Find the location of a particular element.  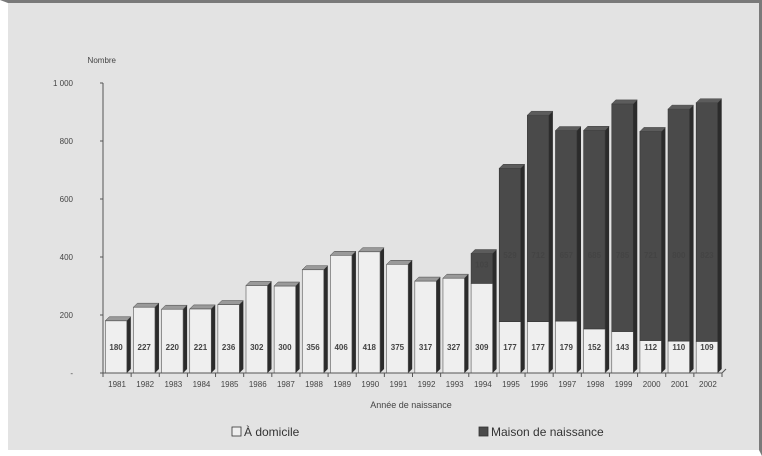

x-tick-label: 1997 is located at coordinates (567, 384).